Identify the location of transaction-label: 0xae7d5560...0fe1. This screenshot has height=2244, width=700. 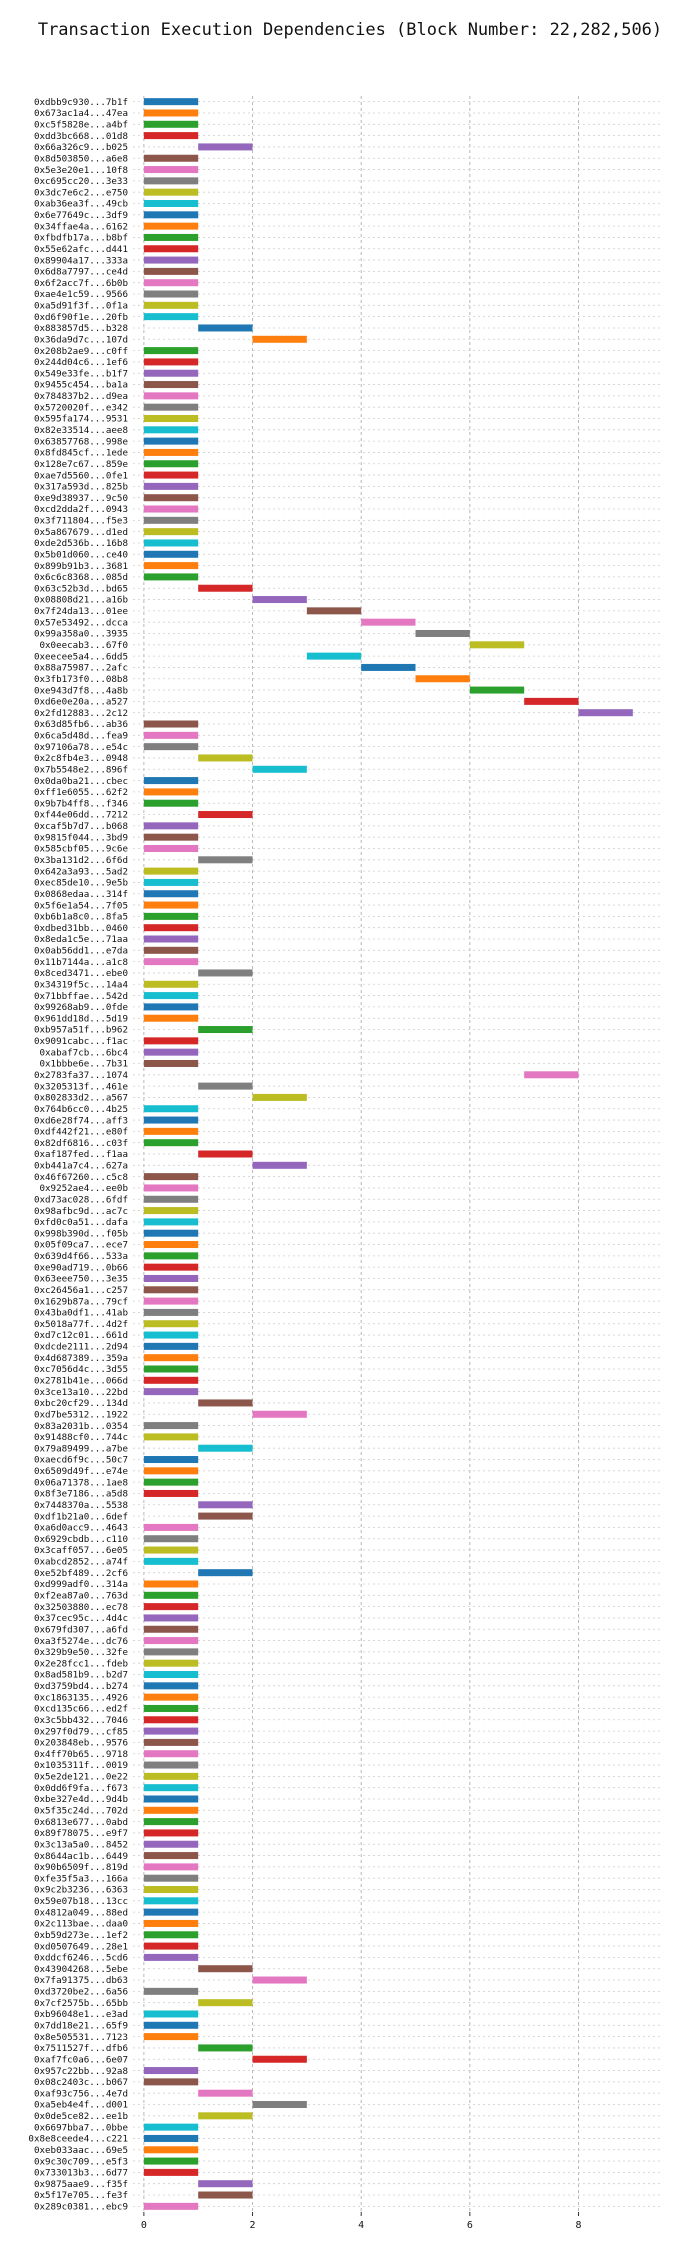
(81, 475).